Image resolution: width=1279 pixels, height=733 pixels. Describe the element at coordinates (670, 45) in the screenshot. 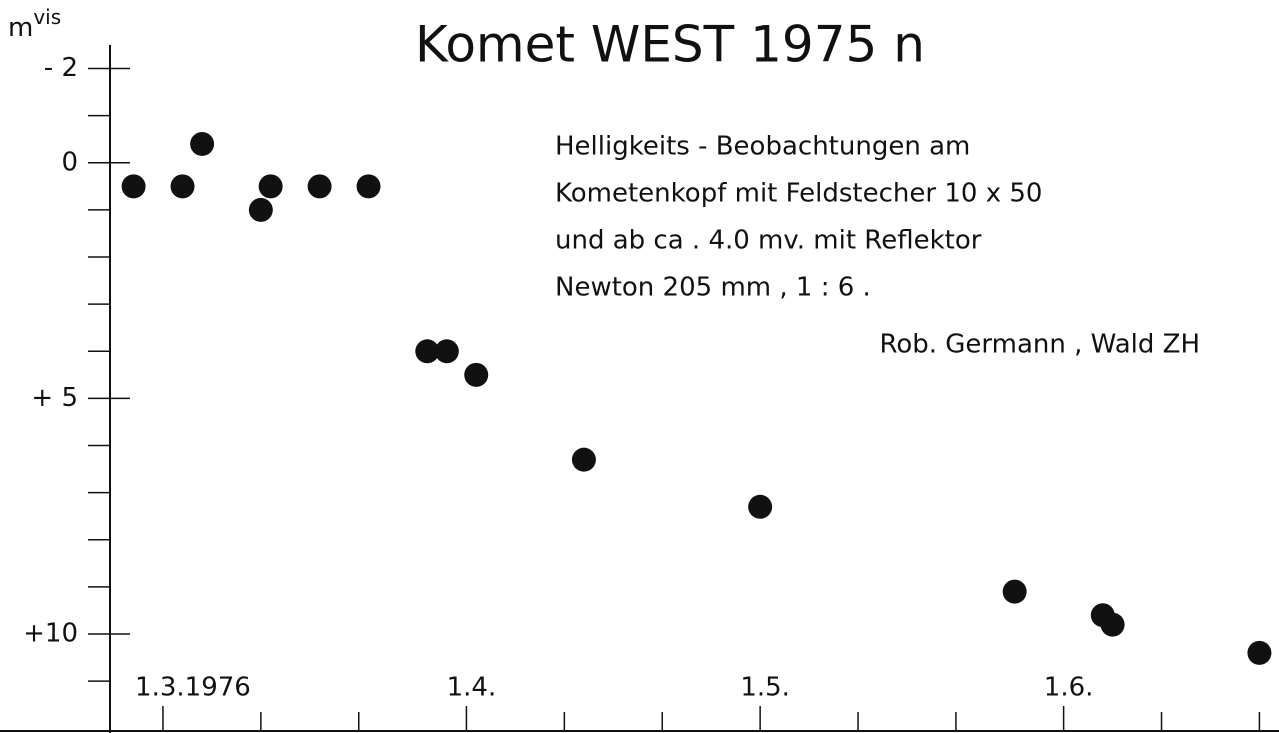

I see `chart-title: Komet WEST 1975 n` at that location.